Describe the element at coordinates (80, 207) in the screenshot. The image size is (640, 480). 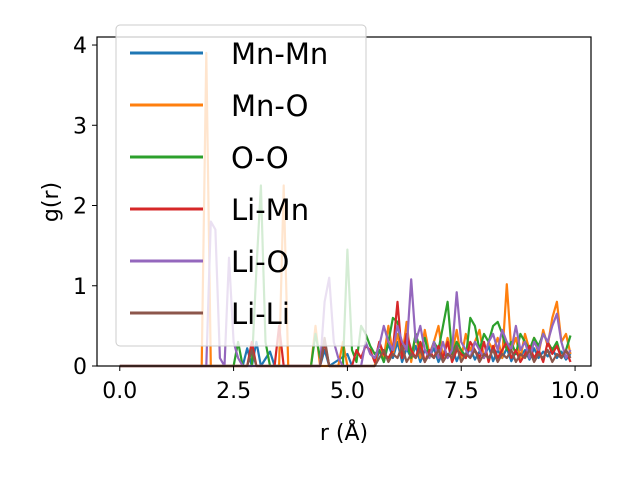
I see `y-tick-label: 2` at that location.